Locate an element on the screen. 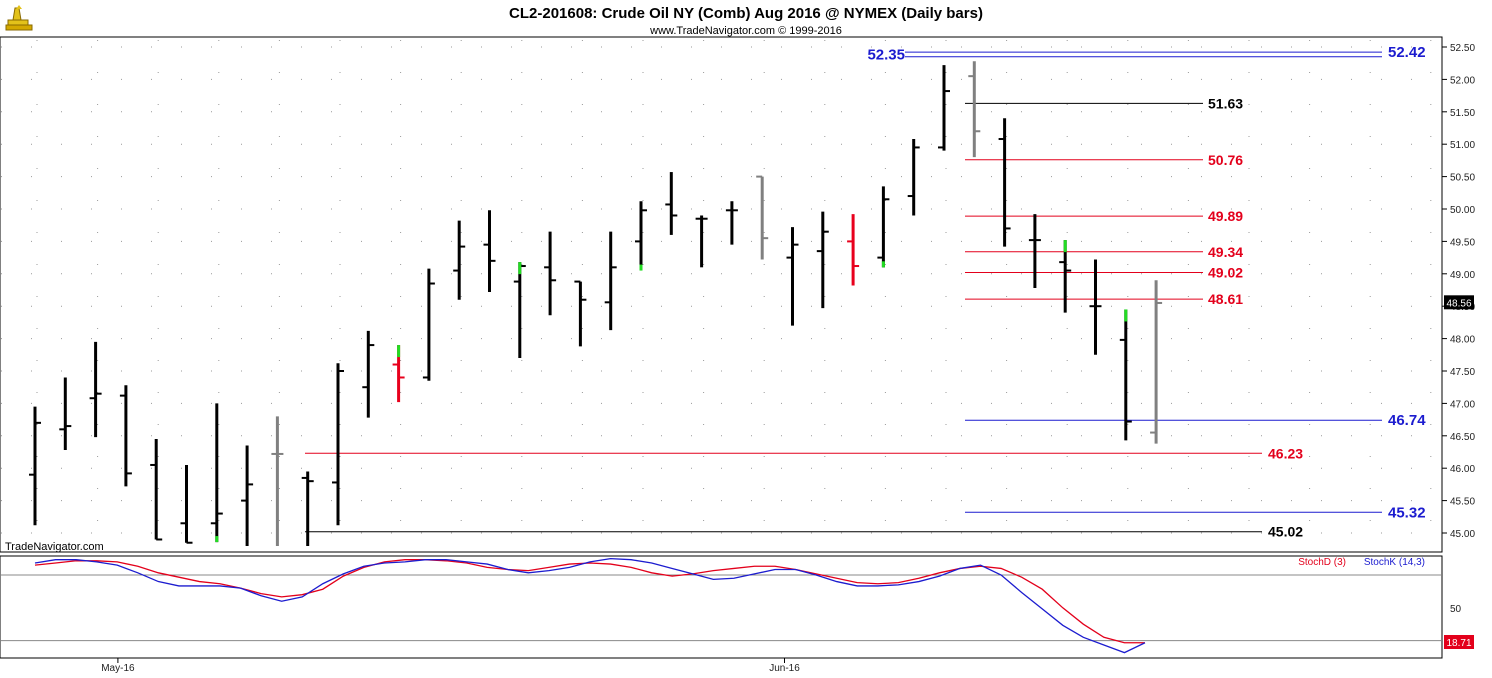 The height and width of the screenshot is (678, 1492). legend-stochk: StochK (14,3) is located at coordinates (1394, 562).